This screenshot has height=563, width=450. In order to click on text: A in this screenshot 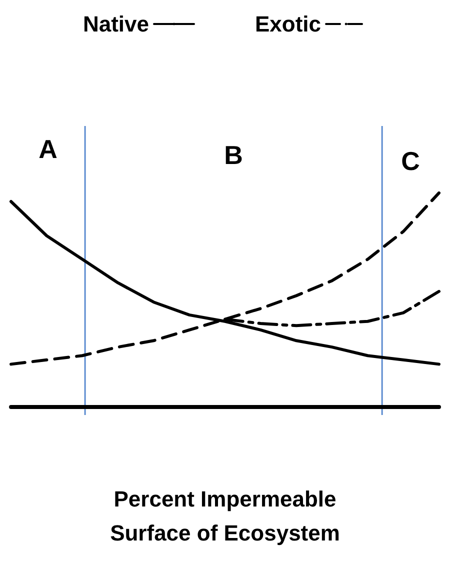, I will do `click(48, 149)`.